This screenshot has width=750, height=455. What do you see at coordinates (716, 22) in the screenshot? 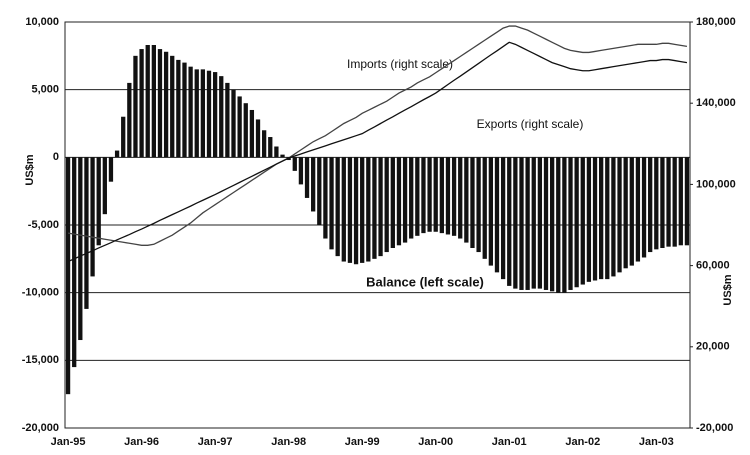
I see `y2-tick-label: 180,000` at bounding box center [716, 22].